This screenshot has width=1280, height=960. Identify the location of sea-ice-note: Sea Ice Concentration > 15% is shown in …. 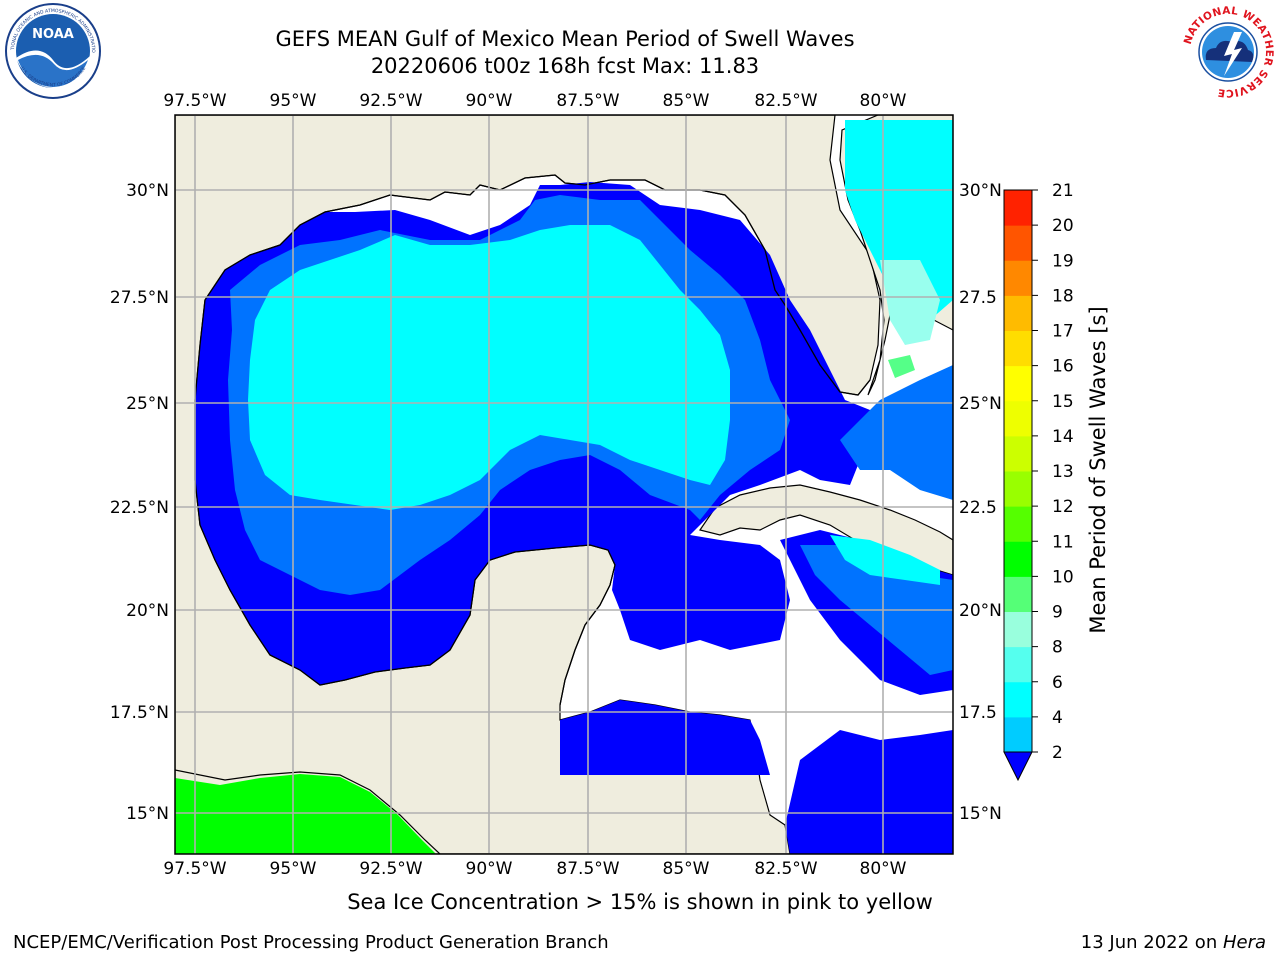
(640, 902).